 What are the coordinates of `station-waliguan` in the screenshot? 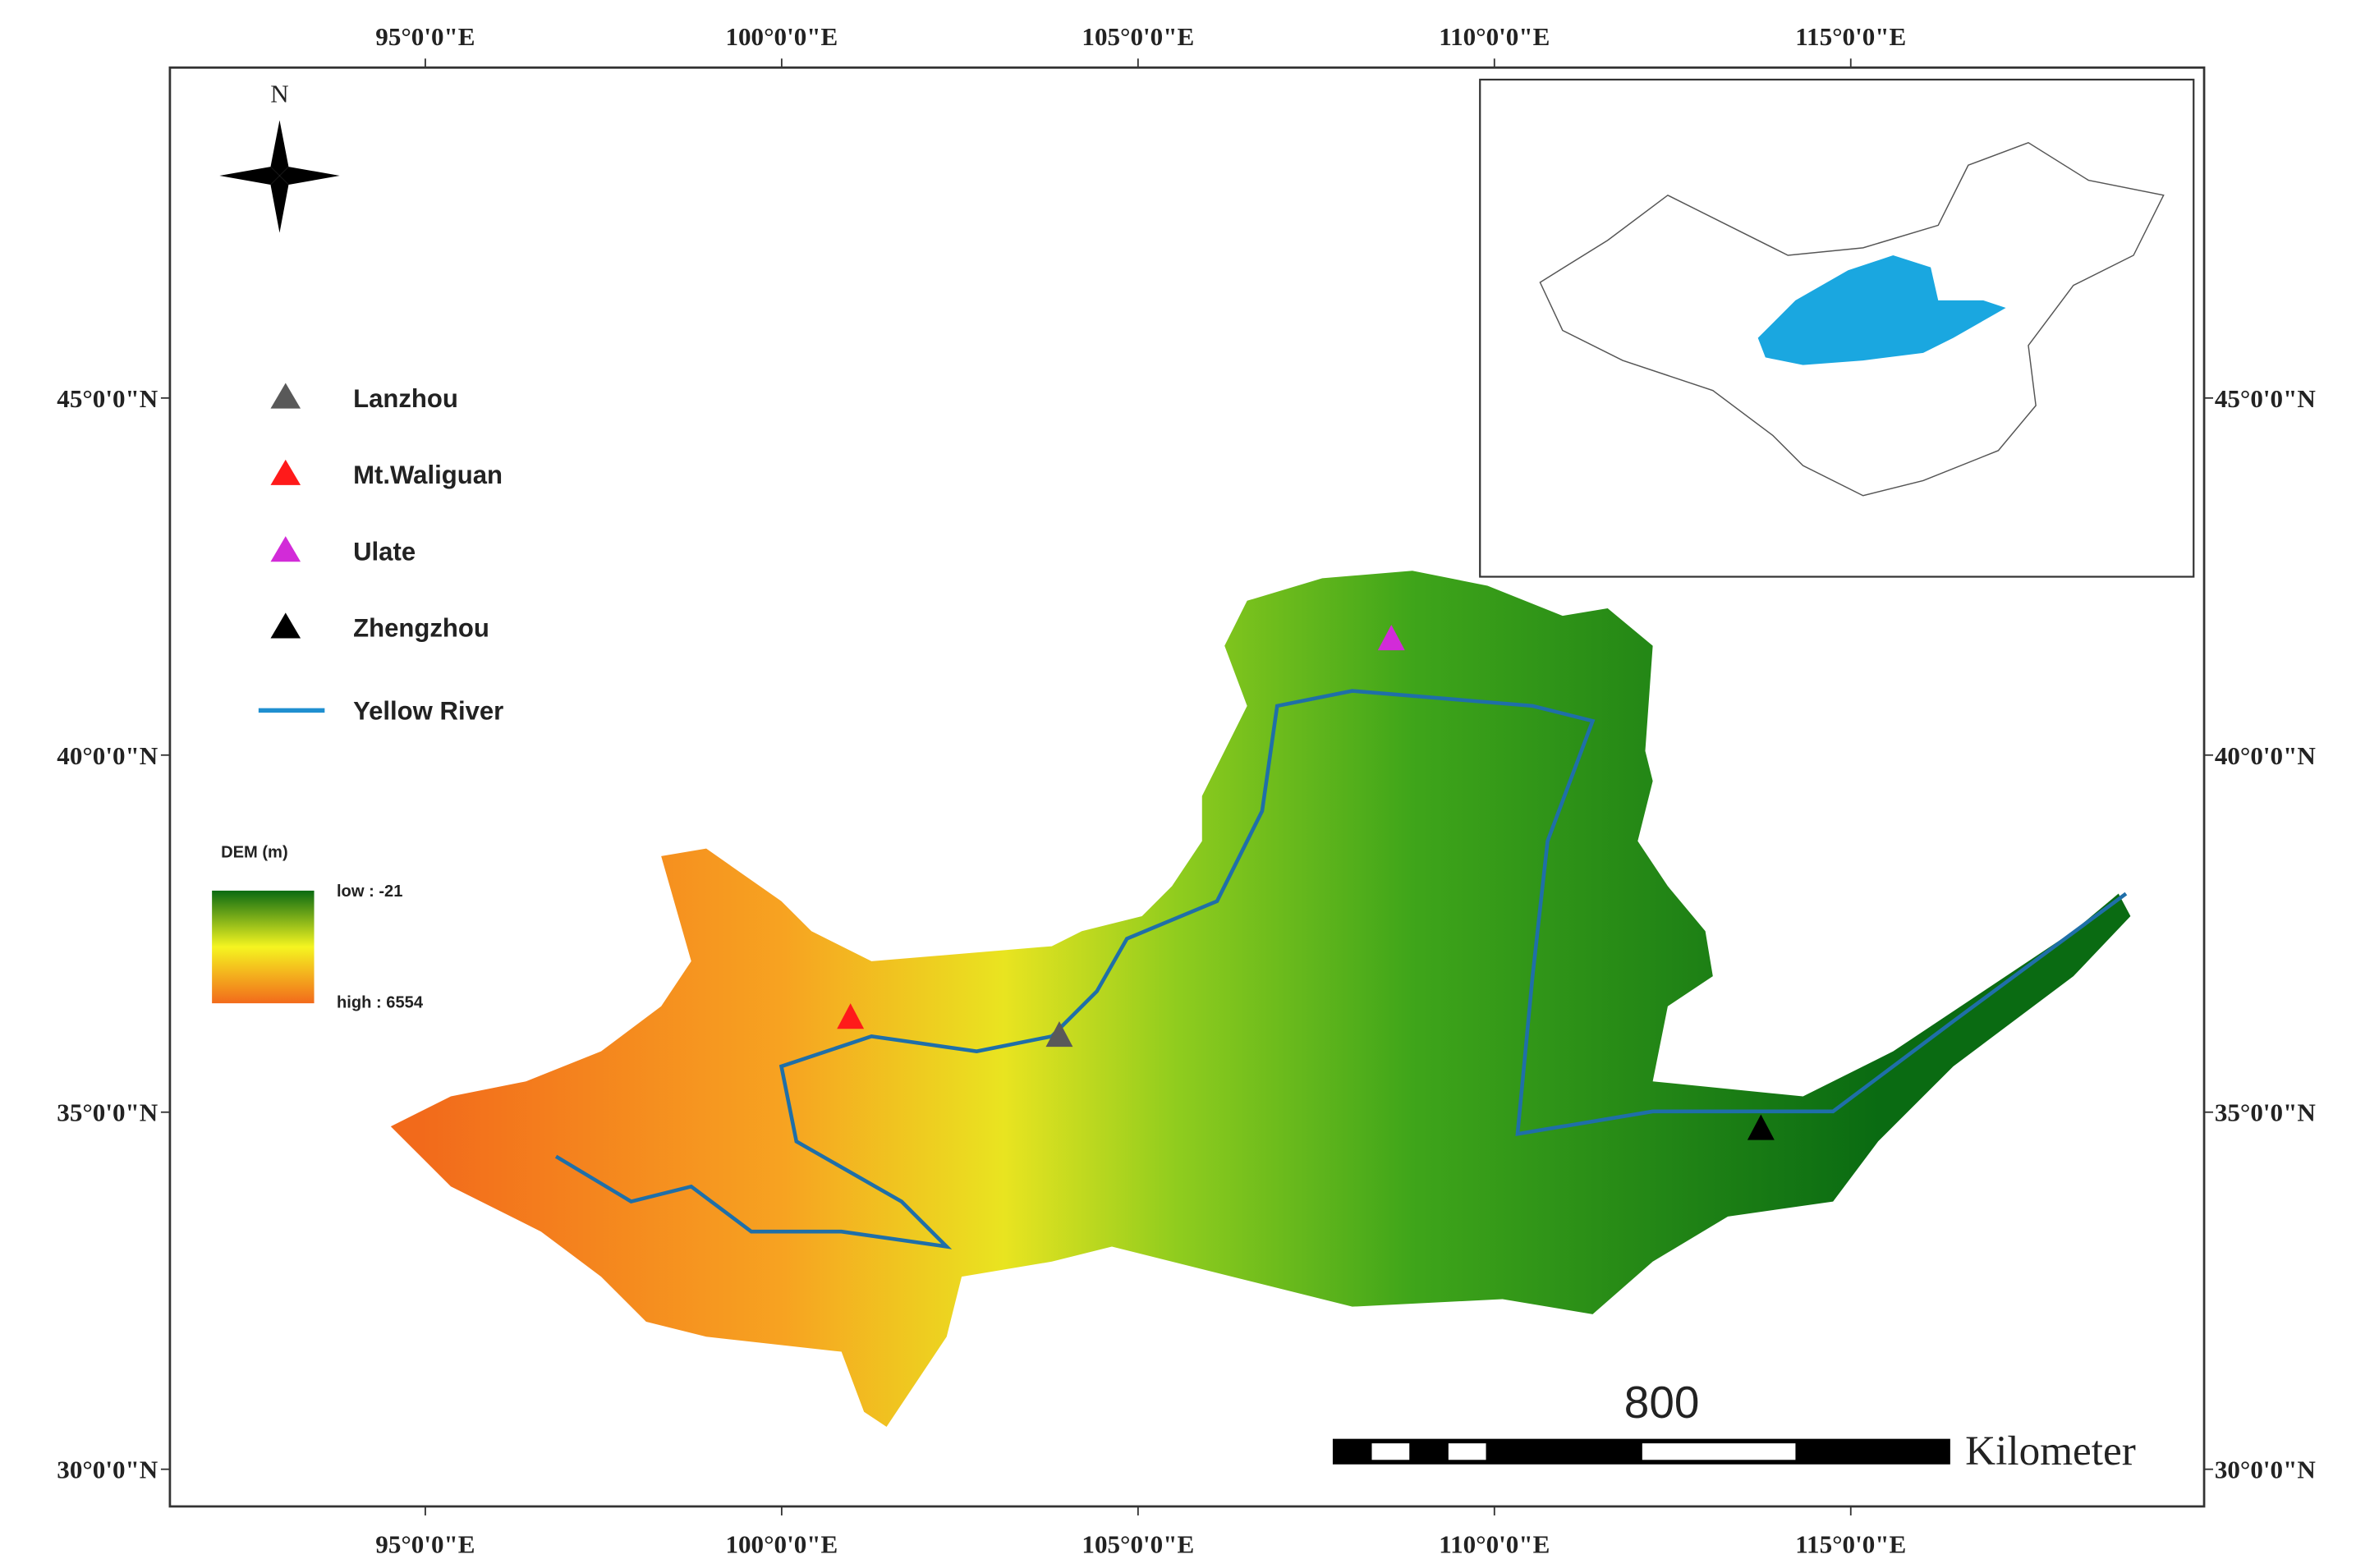 It's located at (851, 1016).